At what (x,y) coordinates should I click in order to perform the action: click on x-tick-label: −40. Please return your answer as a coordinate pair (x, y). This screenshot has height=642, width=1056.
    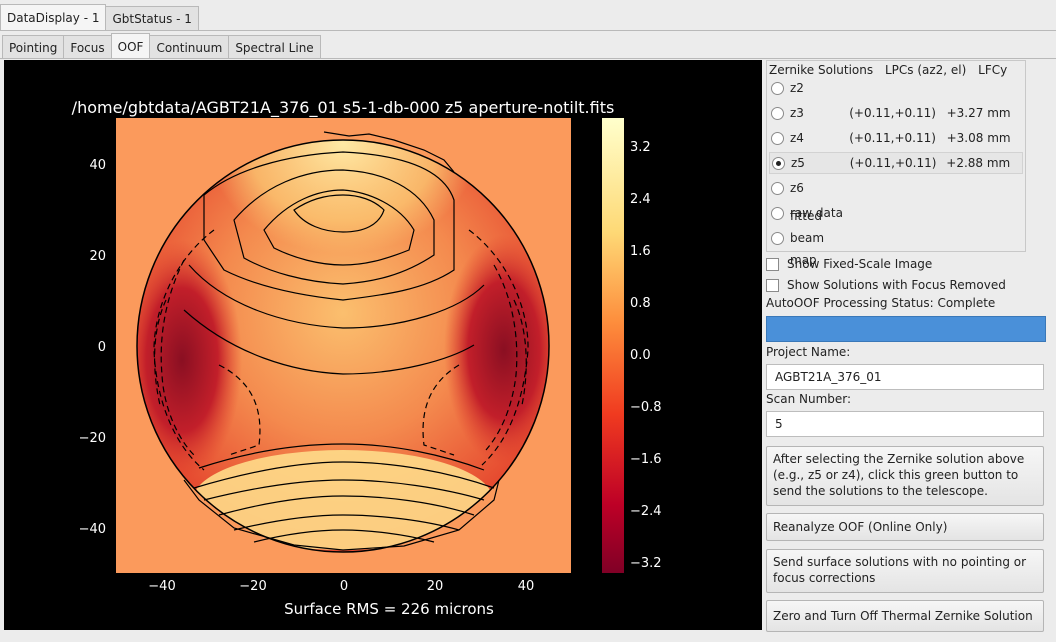
    Looking at the image, I should click on (161, 586).